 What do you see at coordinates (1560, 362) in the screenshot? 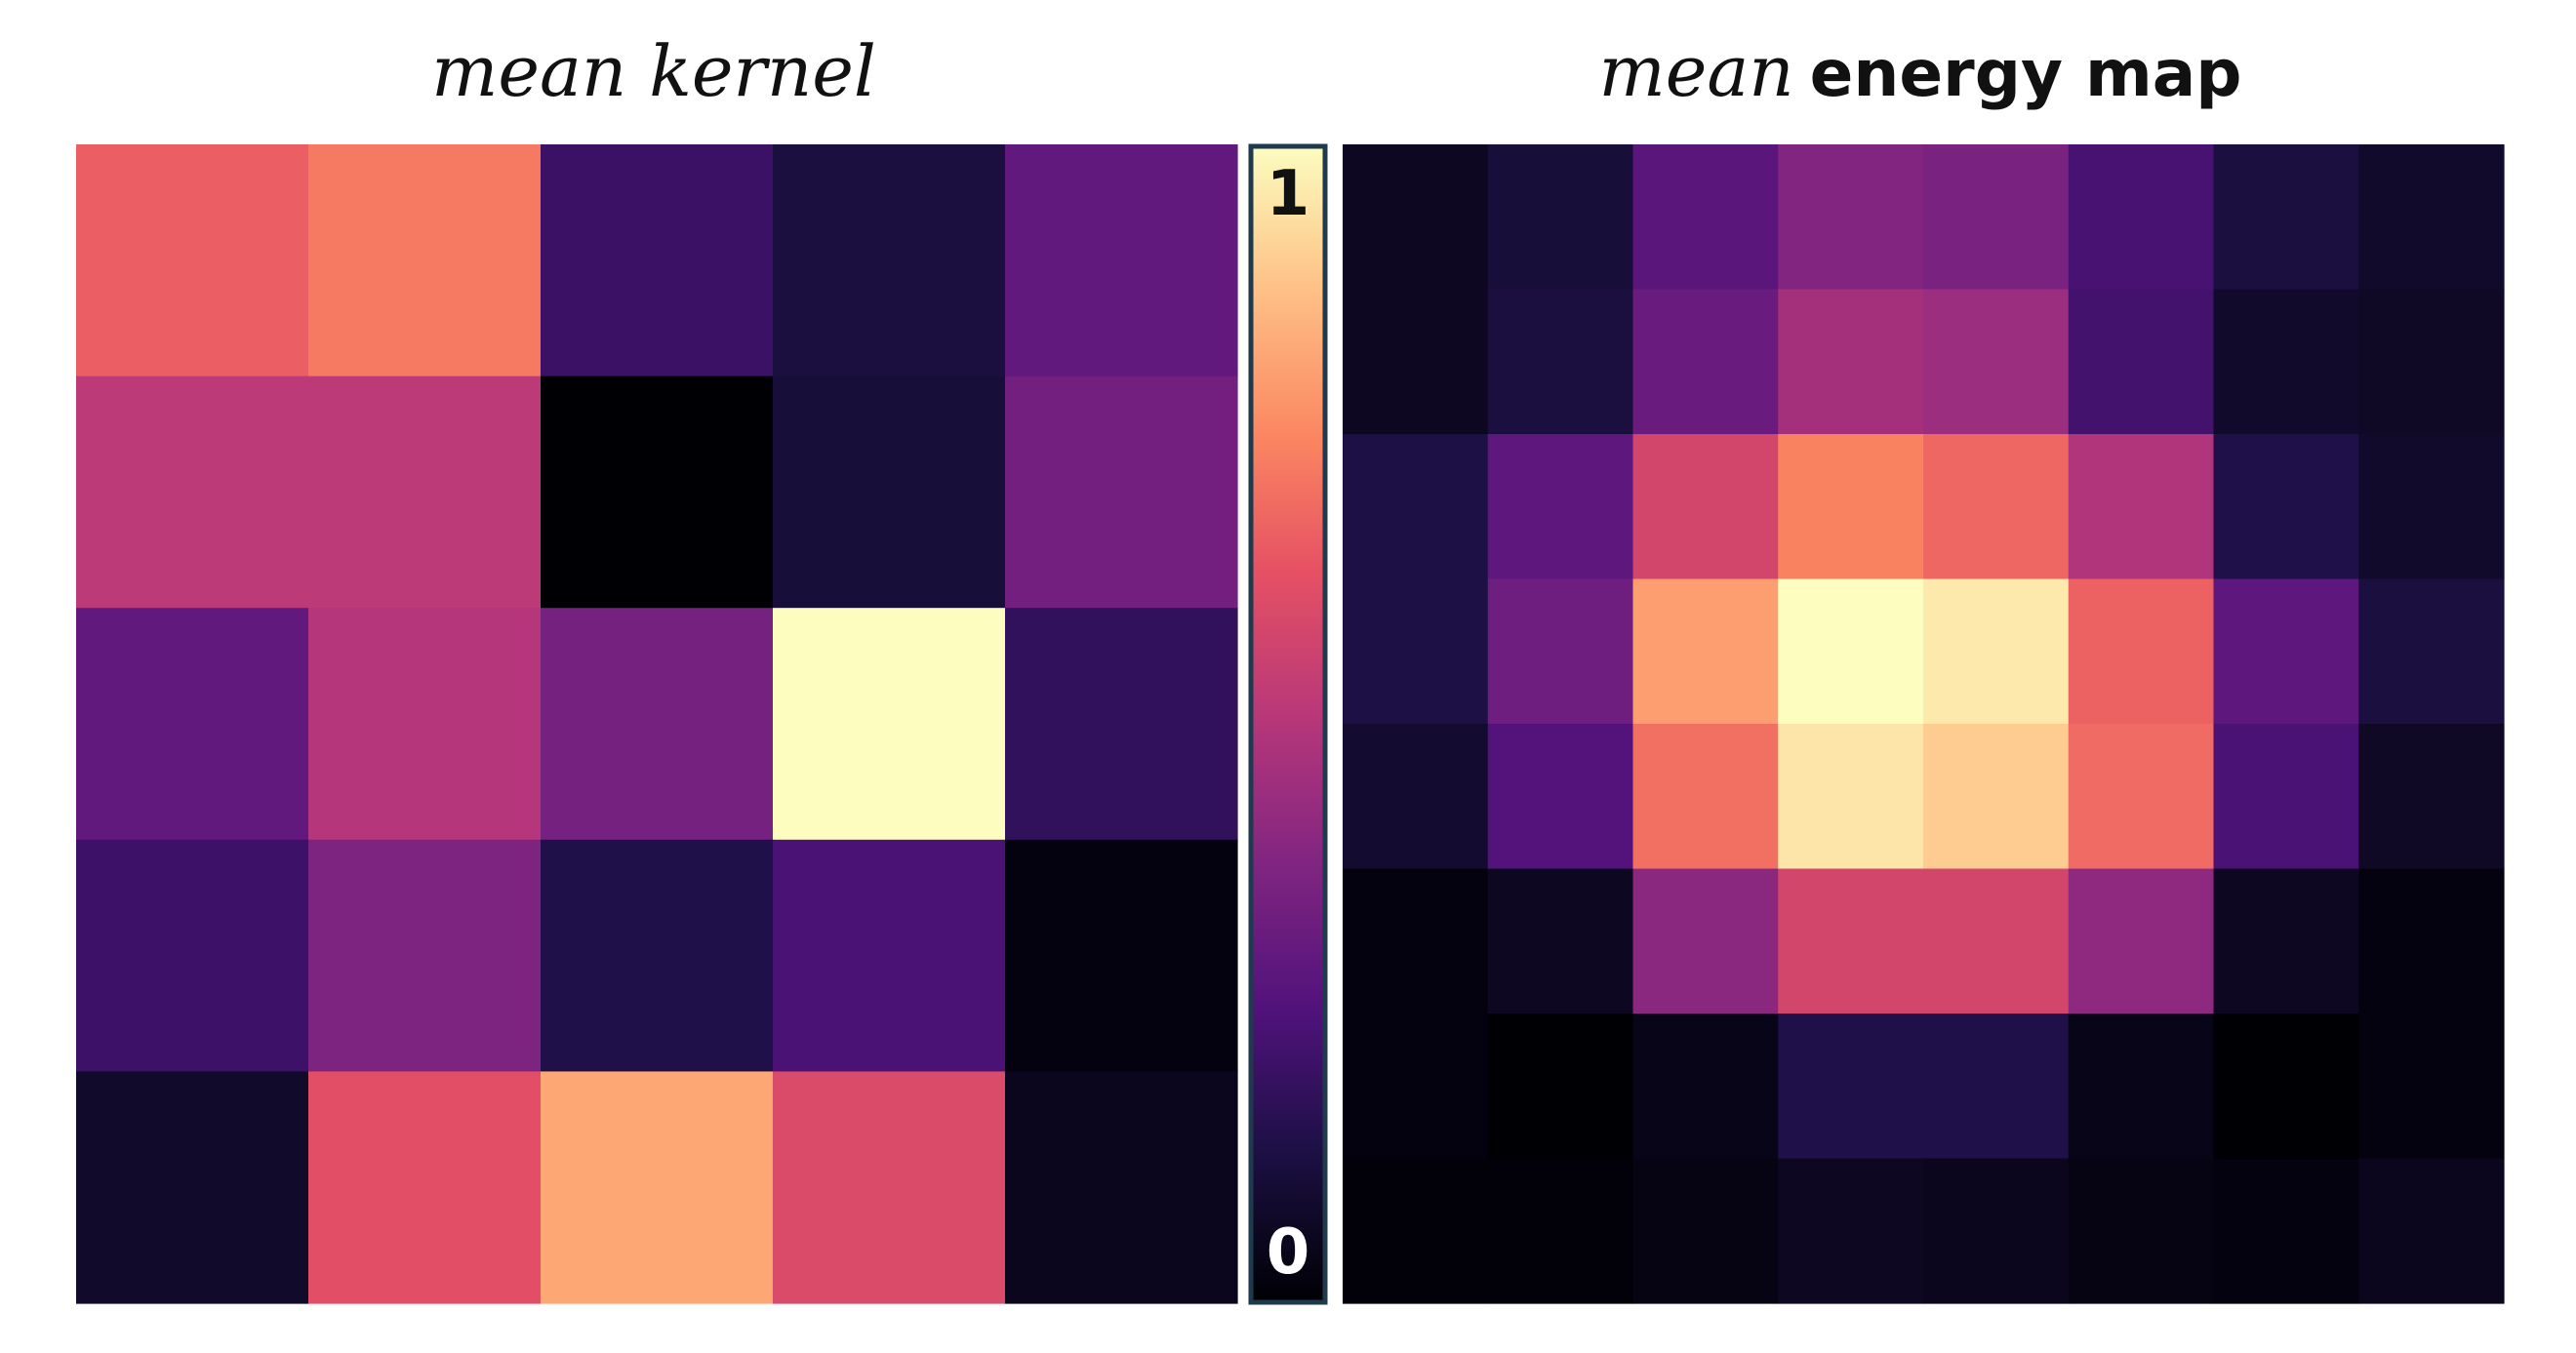
I see `energy-cell-r1-c1` at bounding box center [1560, 362].